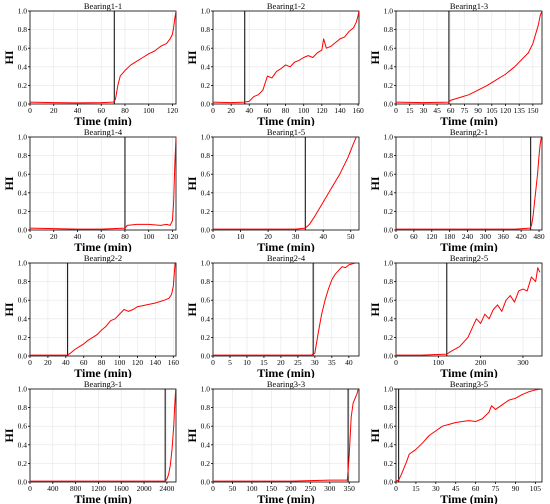 The image size is (550, 504). What do you see at coordinates (76, 488) in the screenshot?
I see `x-tick-label: 800` at bounding box center [76, 488].